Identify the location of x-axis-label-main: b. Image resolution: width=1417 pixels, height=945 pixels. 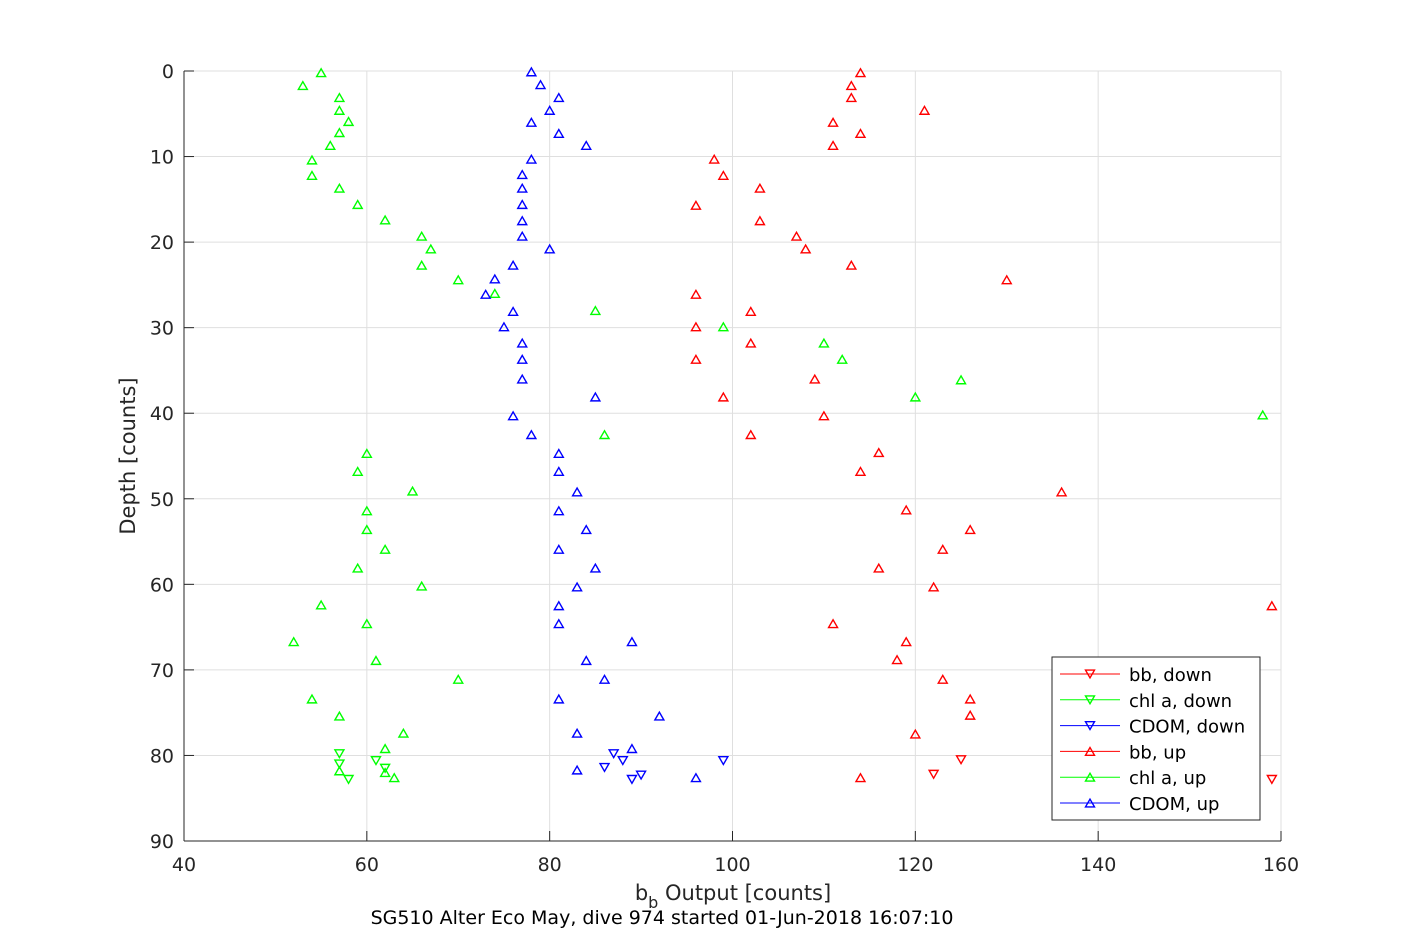
(641, 893).